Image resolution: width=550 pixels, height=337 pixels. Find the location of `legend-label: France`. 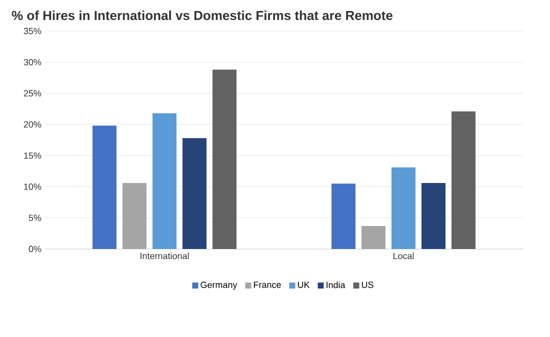

legend-label: France is located at coordinates (267, 285).